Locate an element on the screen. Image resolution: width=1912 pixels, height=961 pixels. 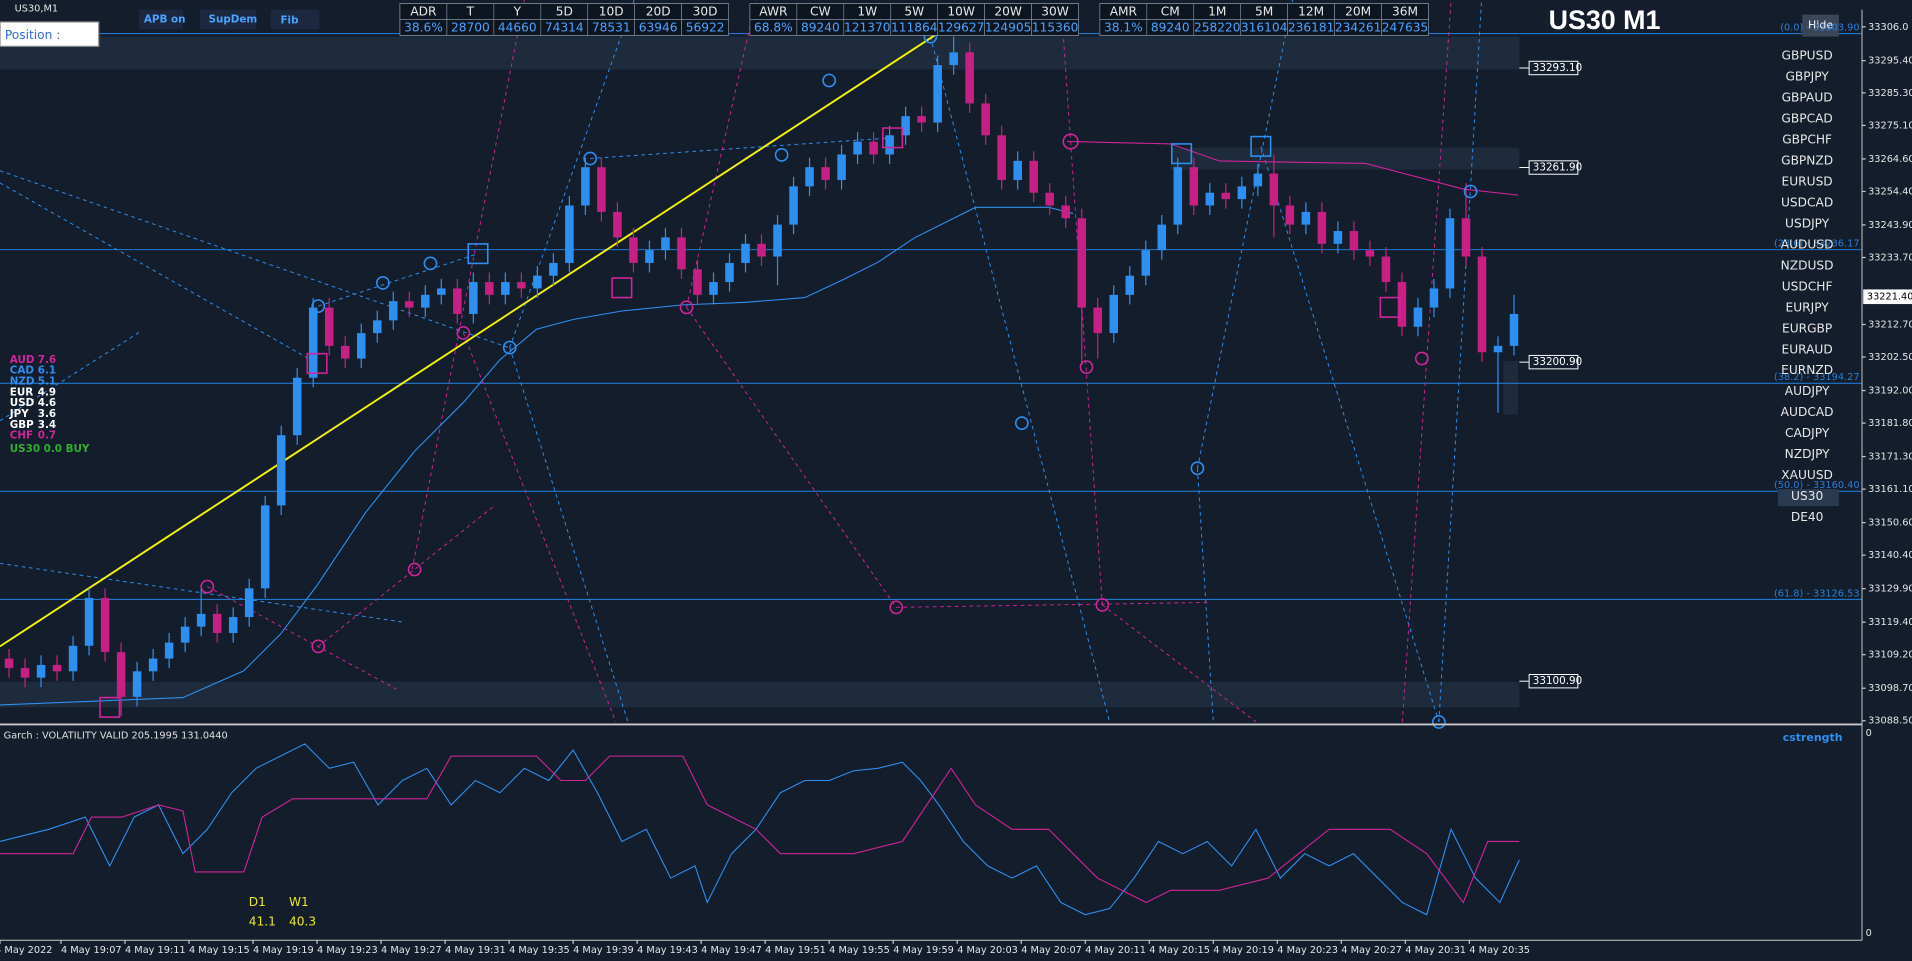
stats-value: 38.6% is located at coordinates (423, 28).